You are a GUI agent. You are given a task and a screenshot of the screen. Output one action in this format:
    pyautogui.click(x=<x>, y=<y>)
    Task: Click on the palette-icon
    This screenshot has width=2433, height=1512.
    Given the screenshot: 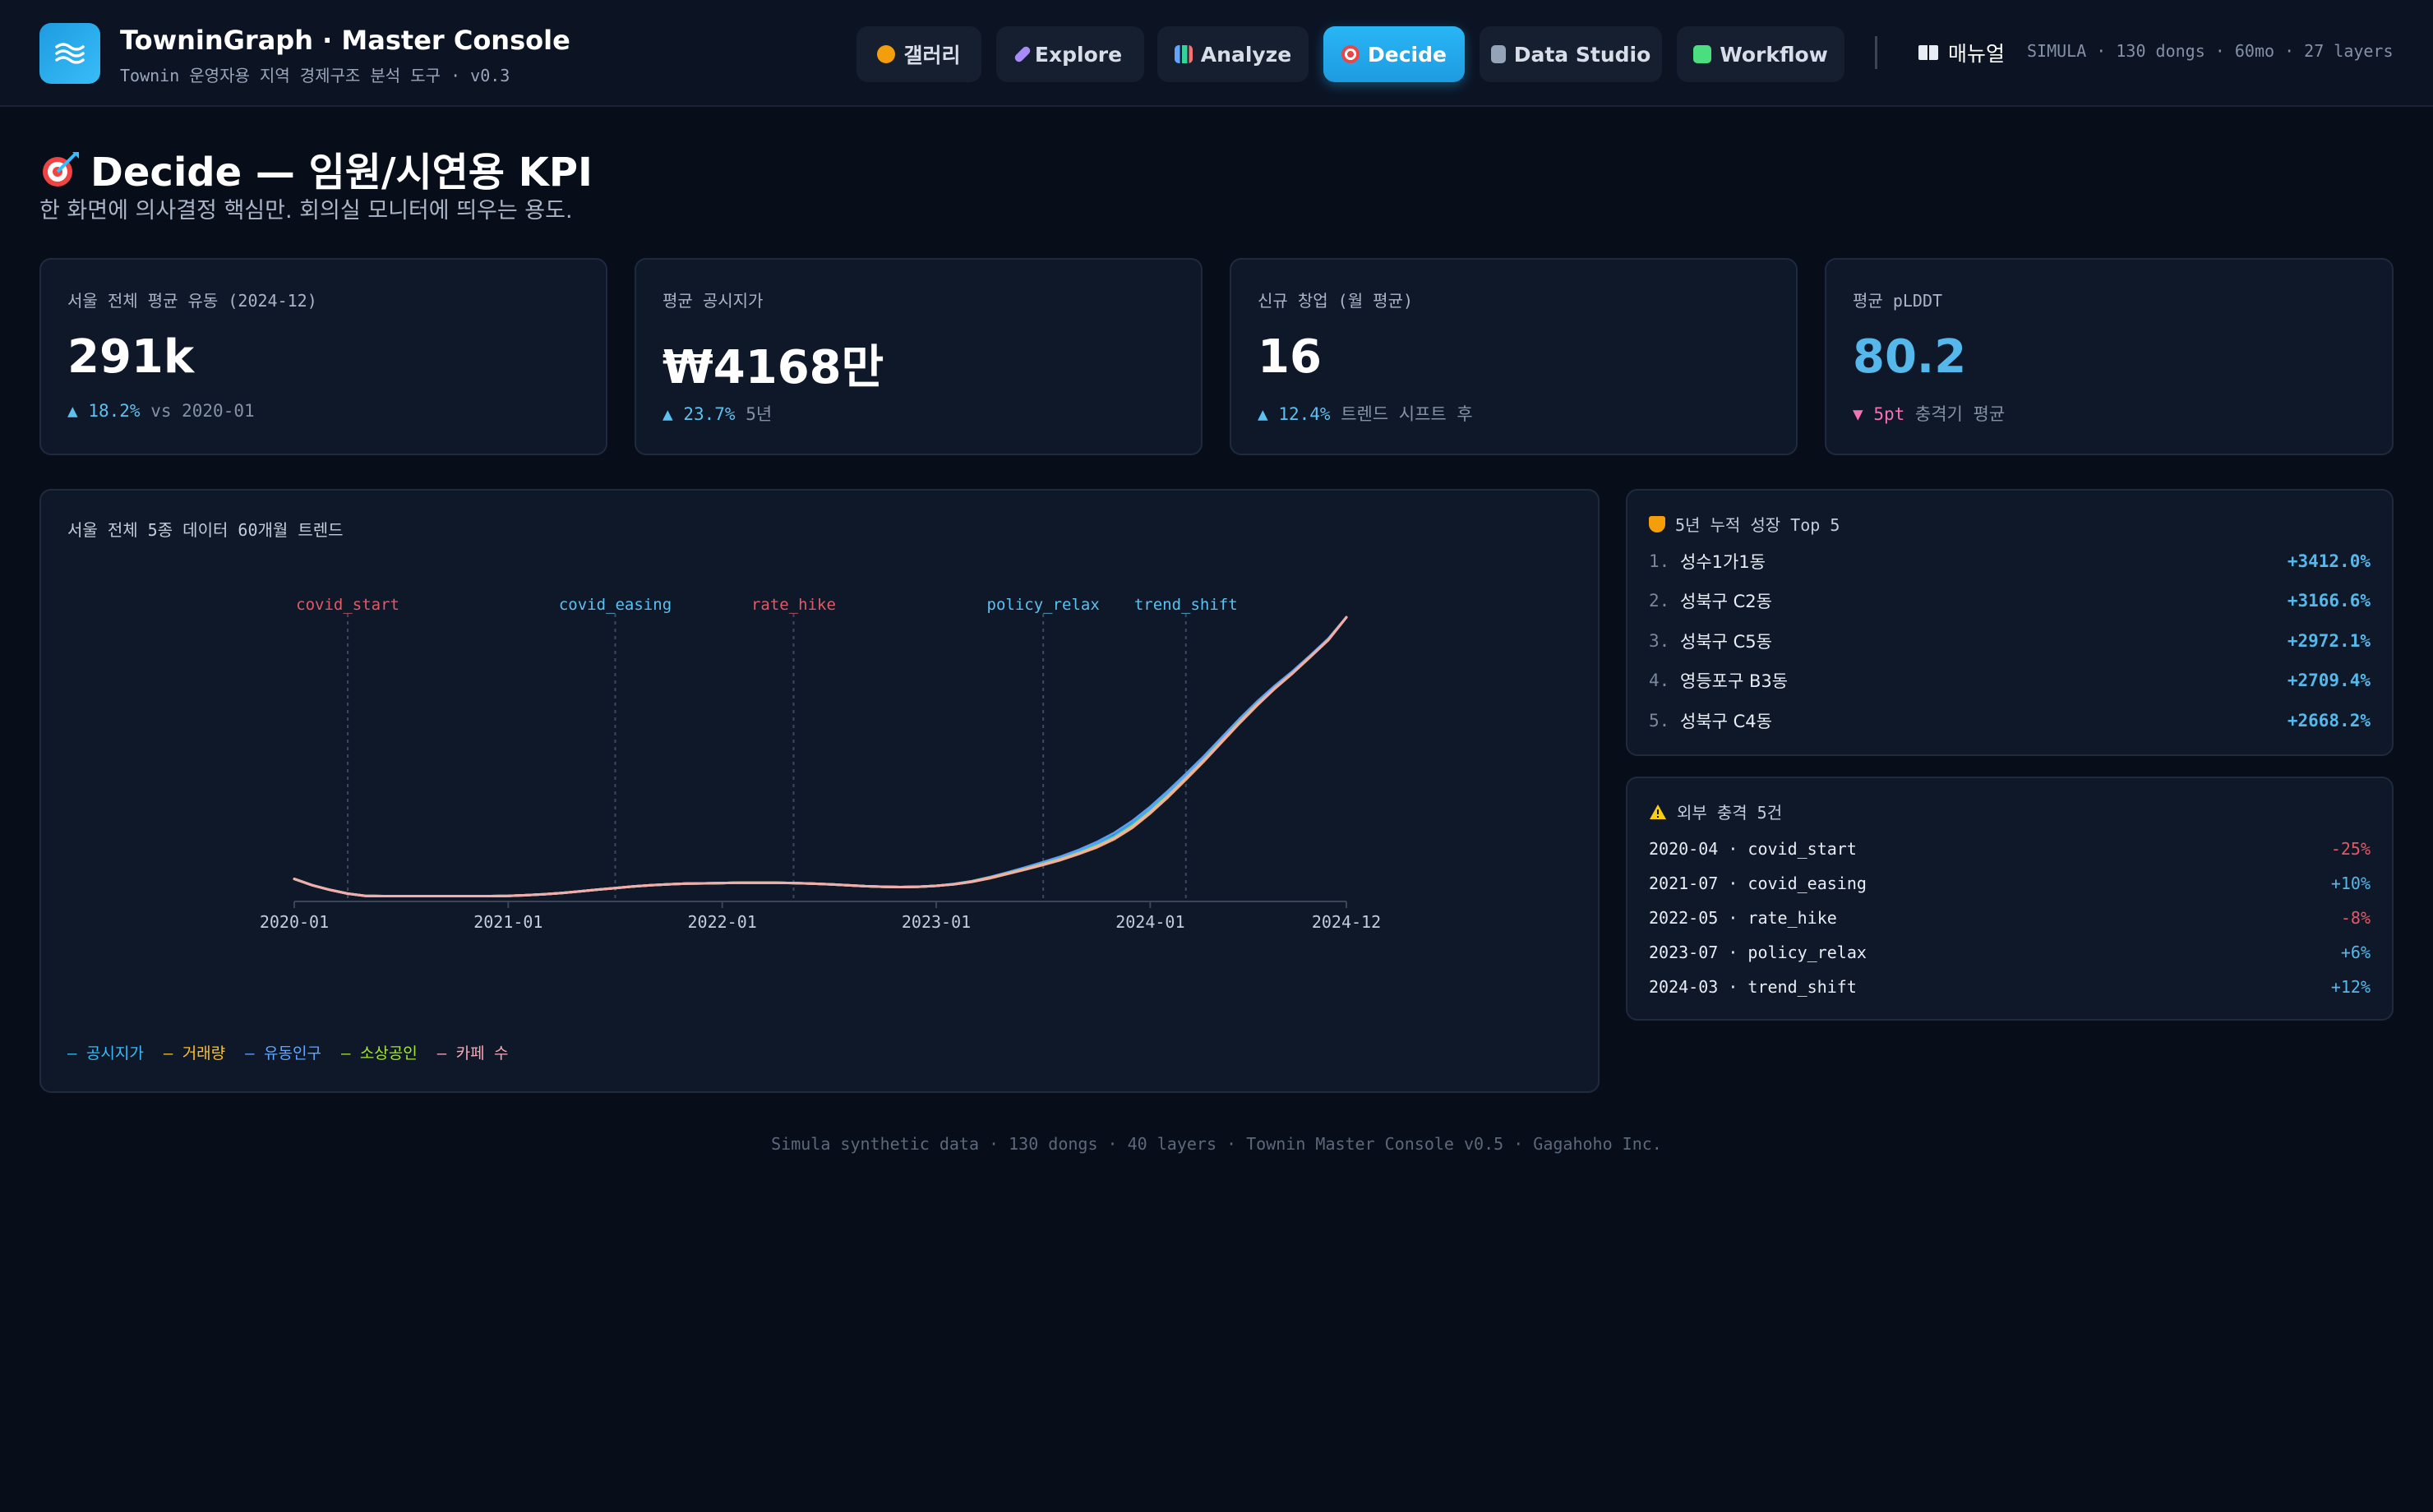 What is the action you would take?
    pyautogui.click(x=887, y=54)
    